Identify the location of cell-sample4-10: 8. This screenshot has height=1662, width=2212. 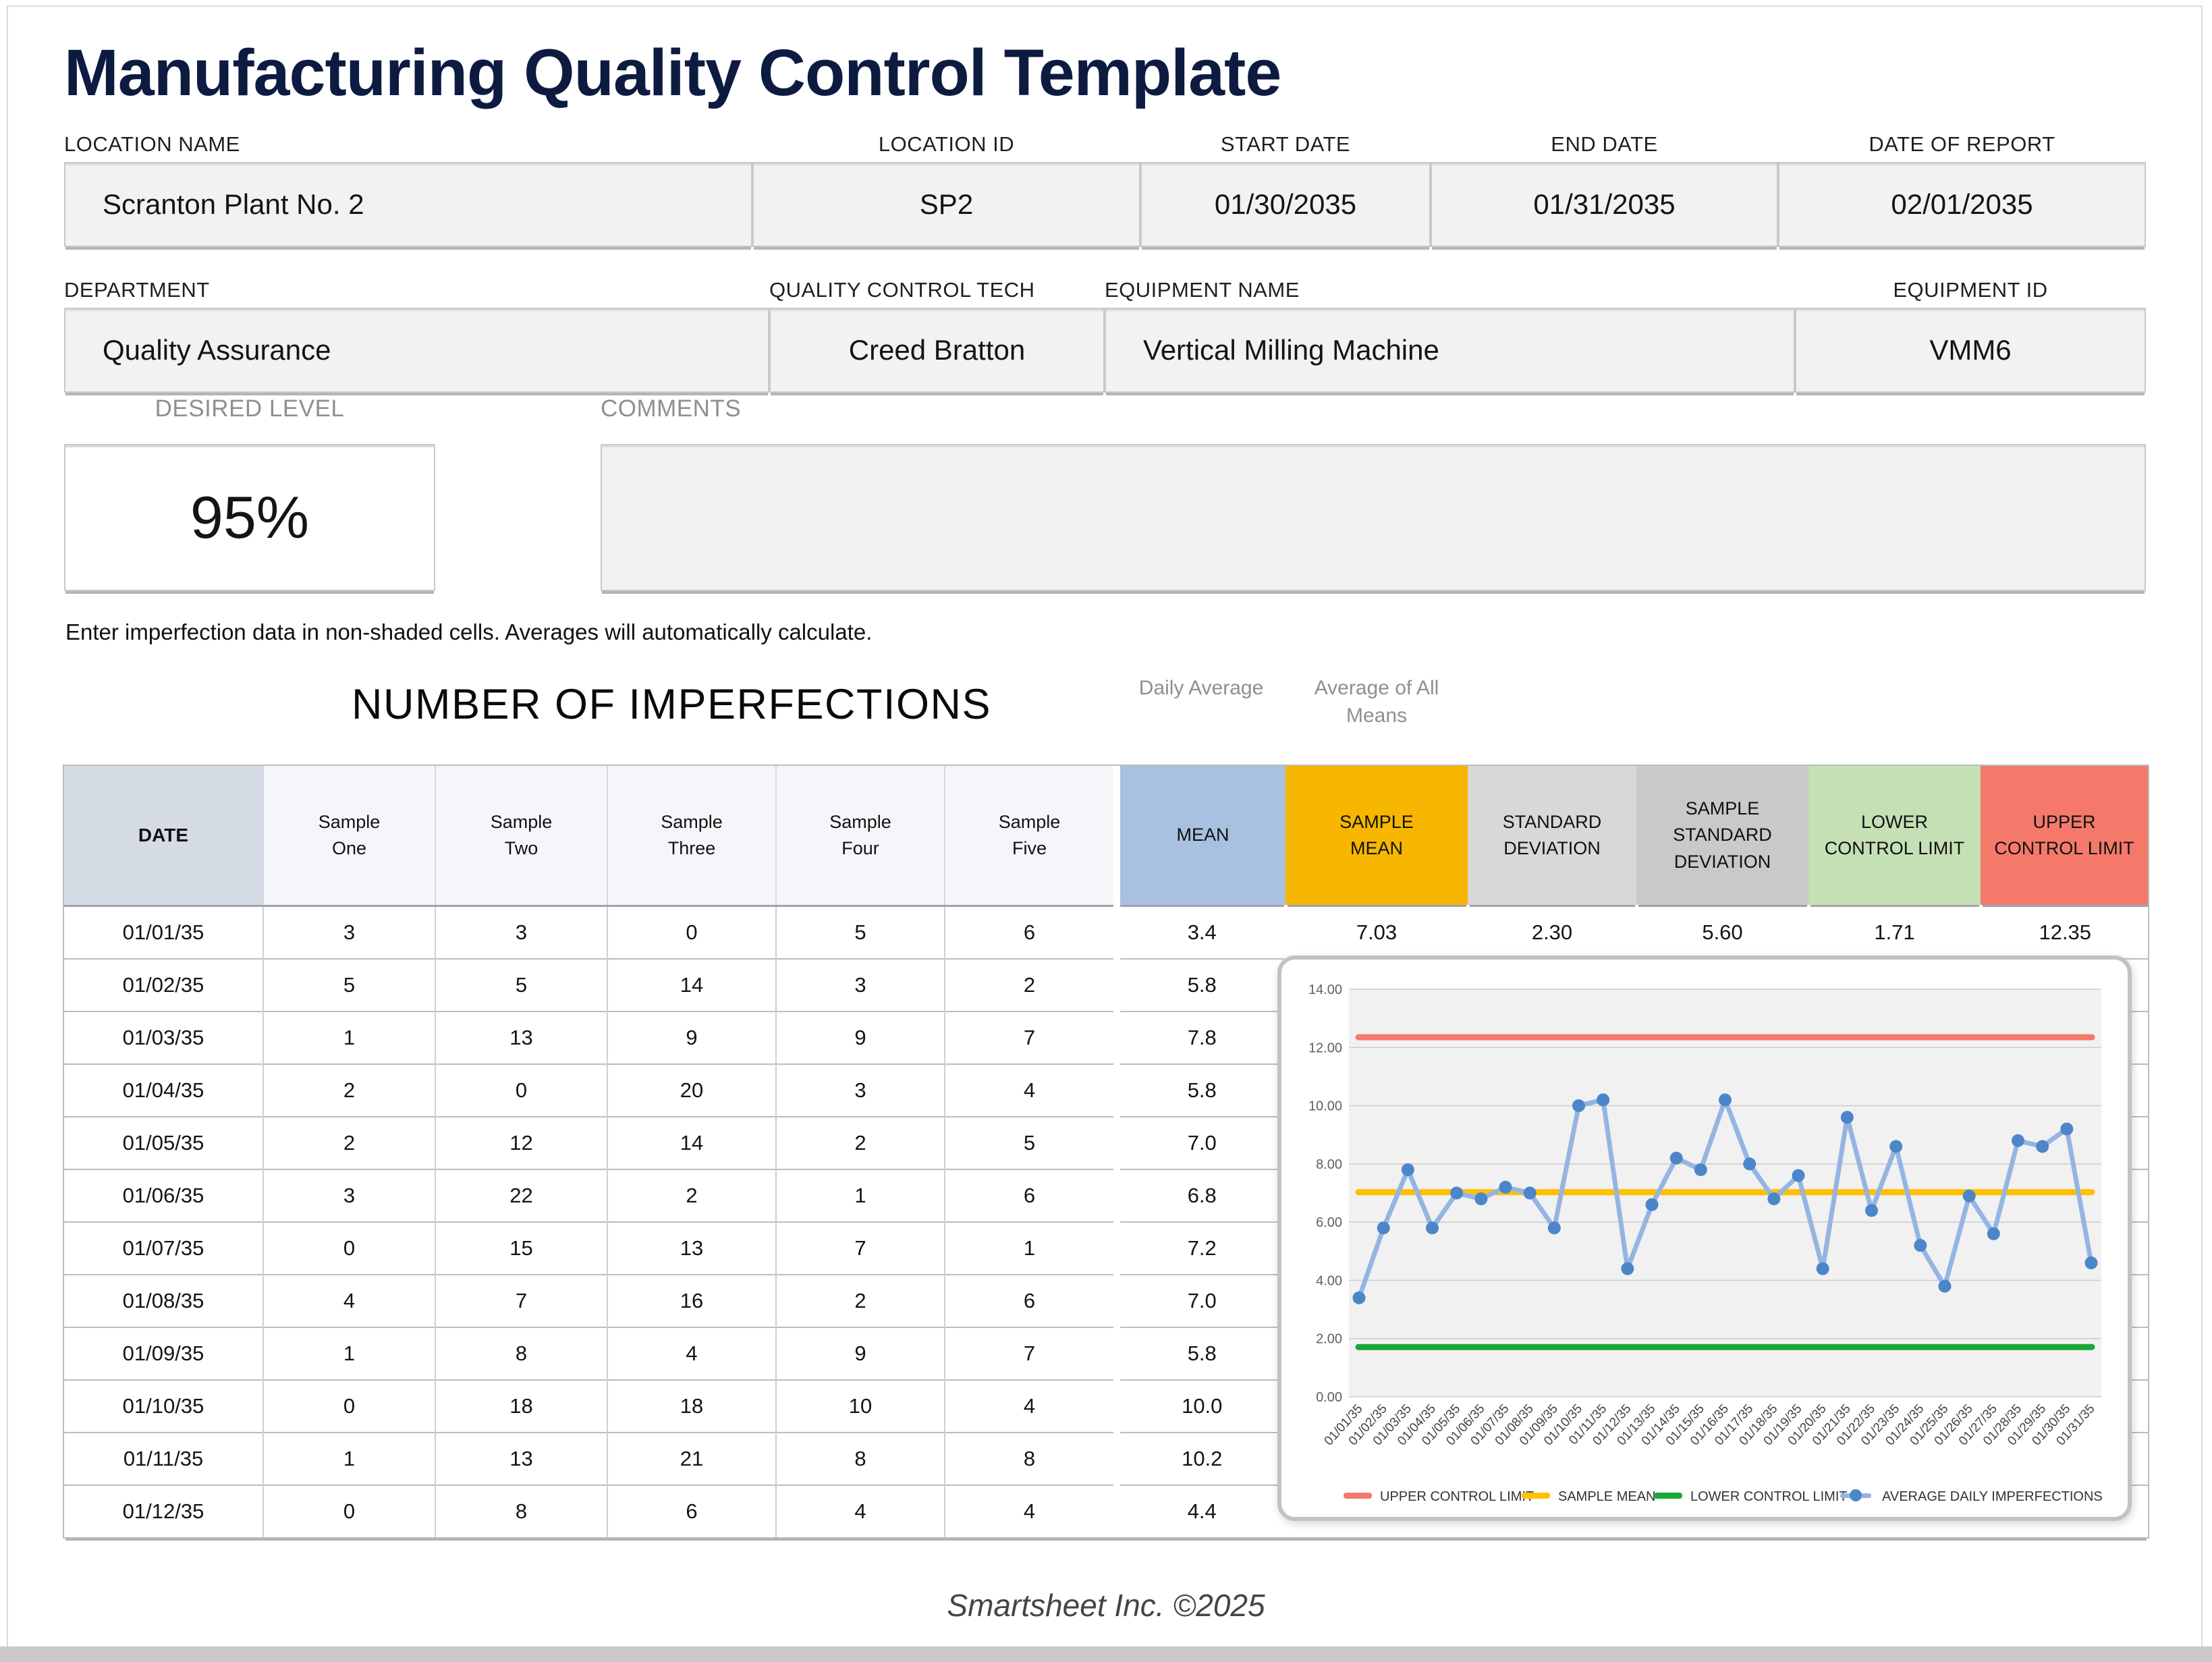
(860, 1458).